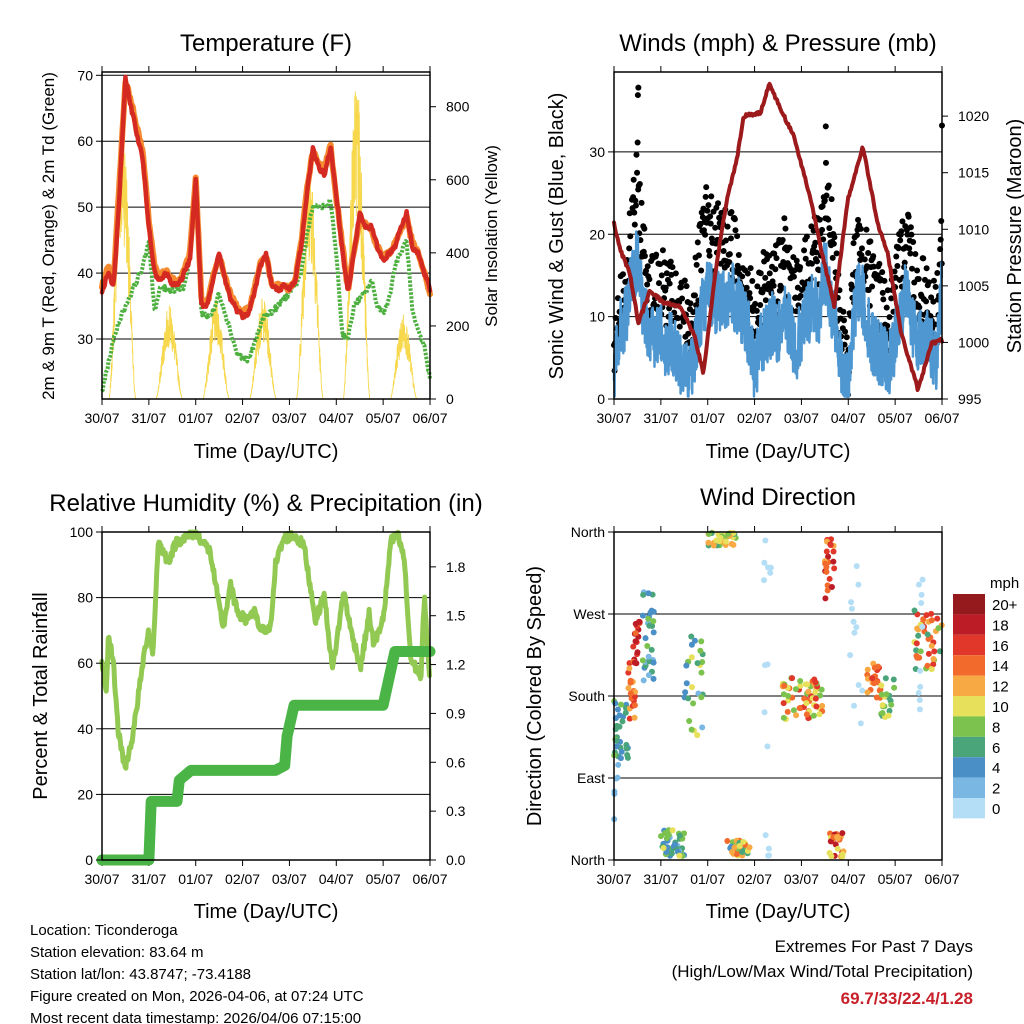 This screenshot has width=1024, height=1024. I want to click on x-tick-label: 05/07, so click(383, 879).